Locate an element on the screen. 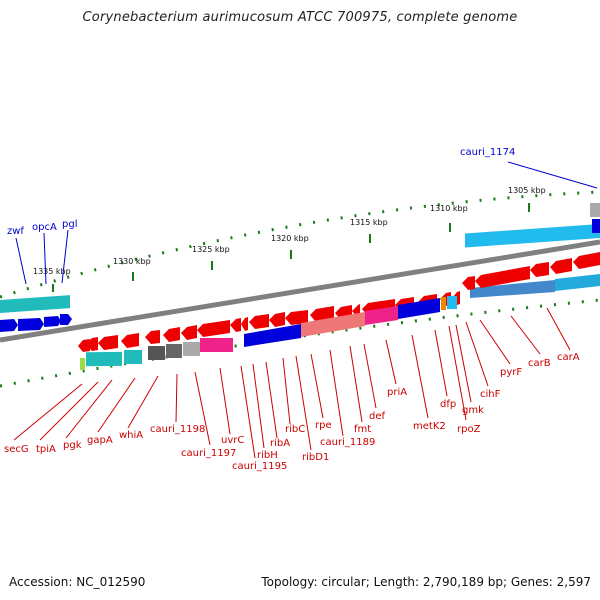  forward-gene-labels: zwf opcA pgl cauri_1174 is located at coordinates (261, 192).